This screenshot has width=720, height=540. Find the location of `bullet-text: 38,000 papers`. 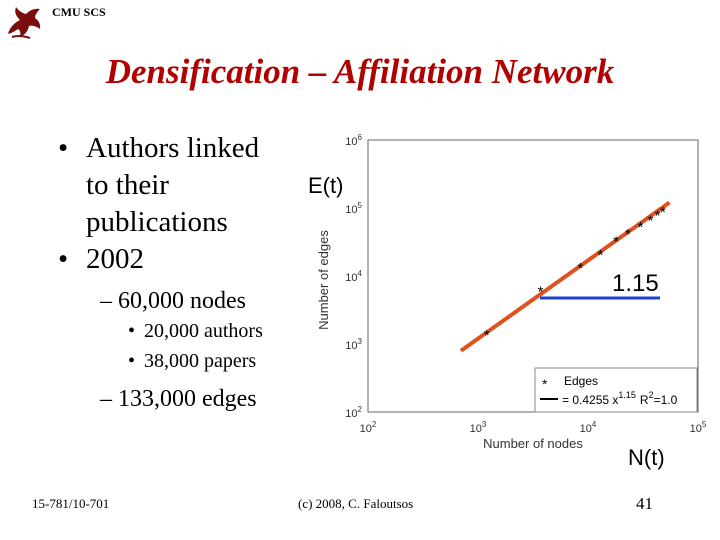

bullet-text: 38,000 papers is located at coordinates (200, 361).